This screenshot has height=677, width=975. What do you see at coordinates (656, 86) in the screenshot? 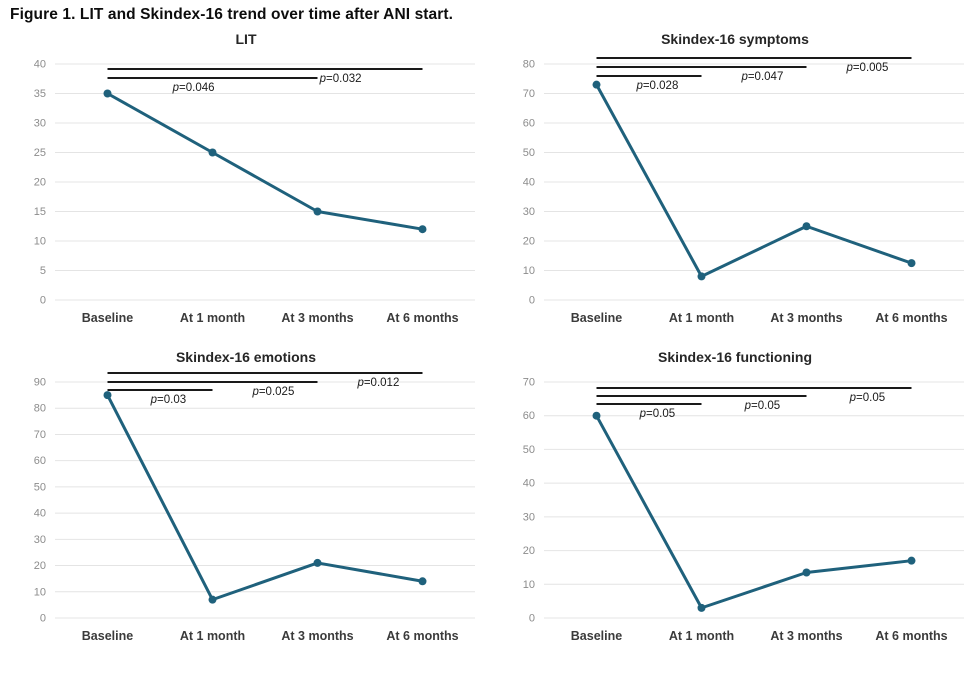
I see `svg-text: p=0.028` at bounding box center [656, 86].